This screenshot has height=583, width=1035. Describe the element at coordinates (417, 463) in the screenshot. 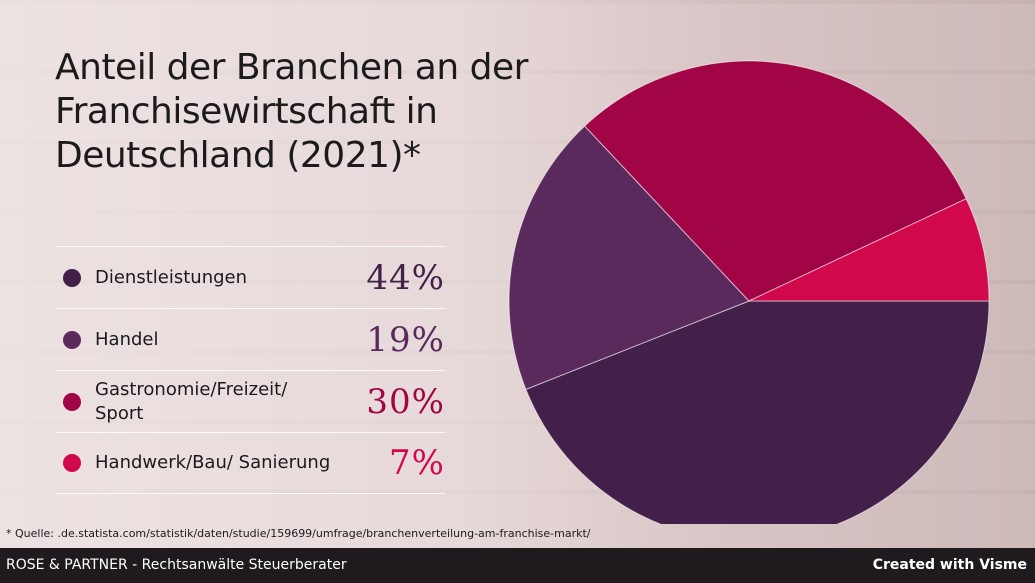

I see `value-label: 7%` at that location.